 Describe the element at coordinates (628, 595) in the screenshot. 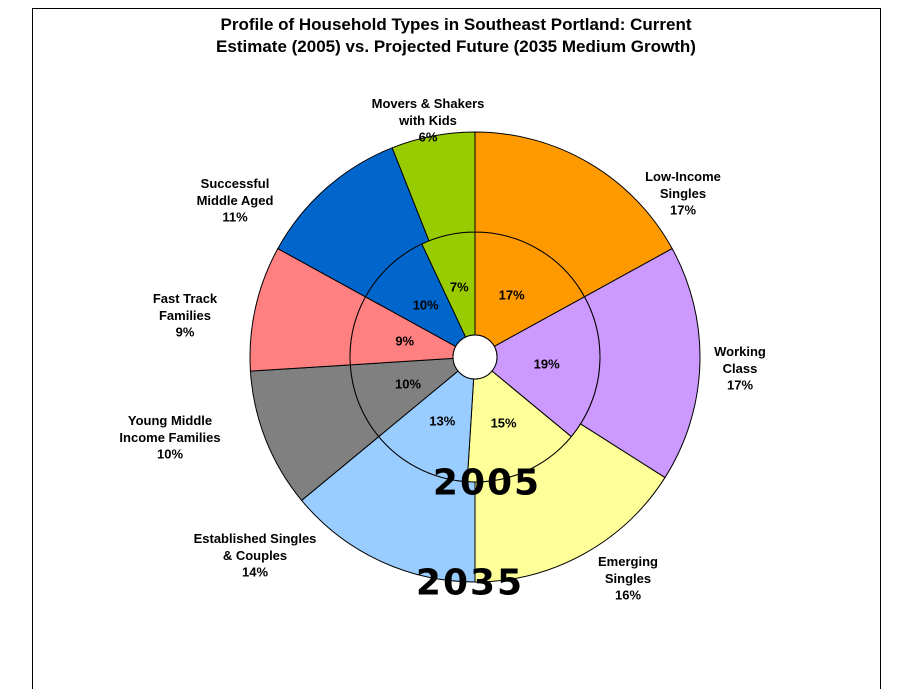

I see `data-label: 16%` at that location.